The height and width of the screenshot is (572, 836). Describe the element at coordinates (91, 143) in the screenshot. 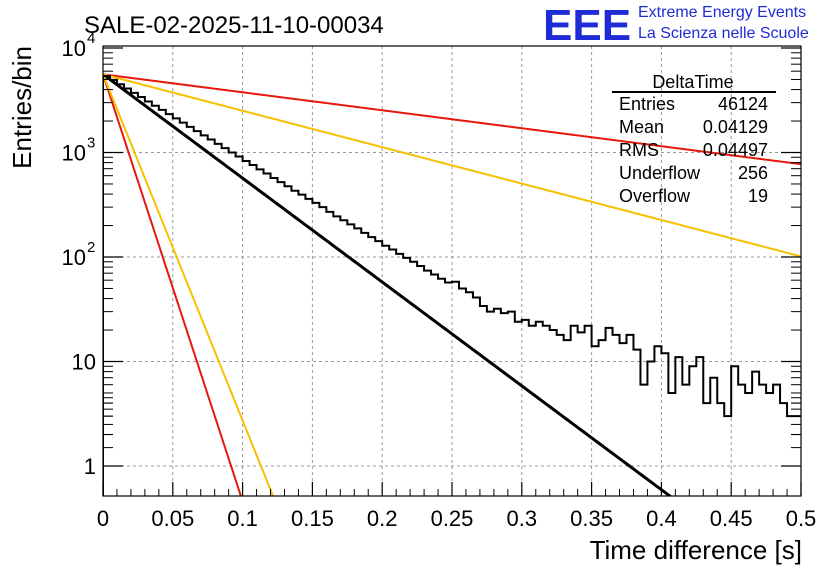

I see `y-tick-exponent: 3` at that location.